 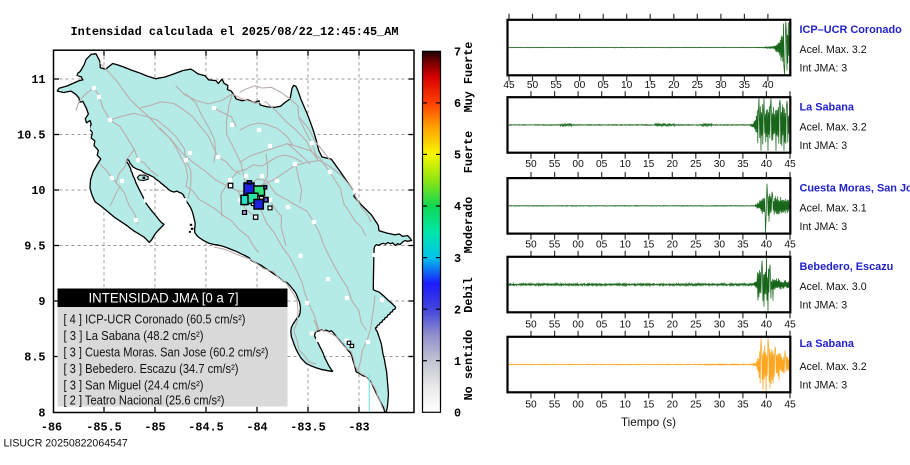 What do you see at coordinates (457, 53) in the screenshot?
I see `svg-text: 7` at bounding box center [457, 53].